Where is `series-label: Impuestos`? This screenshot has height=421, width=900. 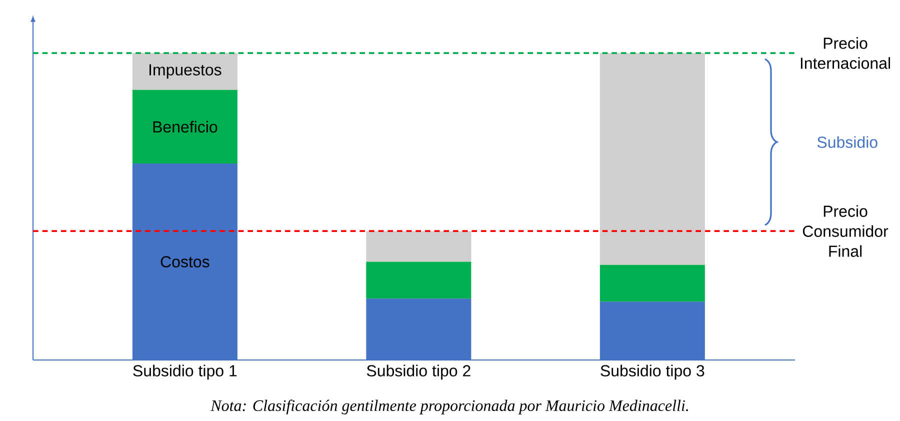
series-label: Impuestos is located at coordinates (186, 71).